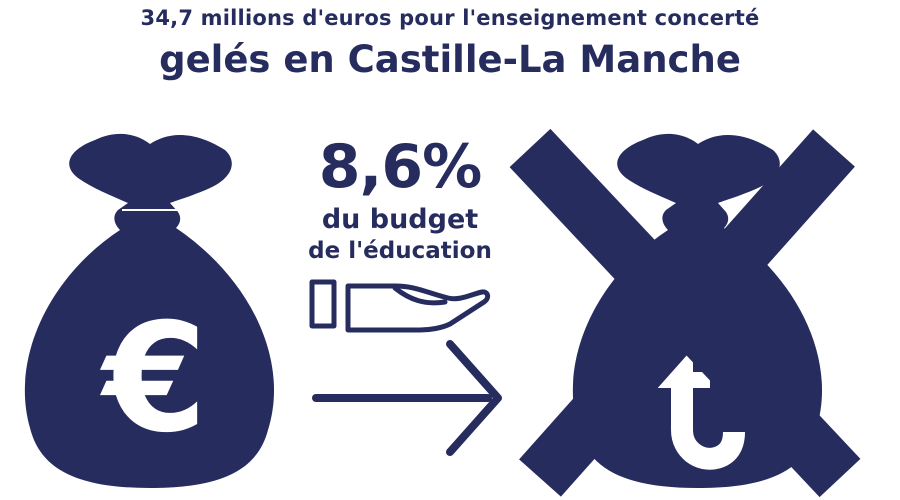  What do you see at coordinates (400, 219) in the screenshot?
I see `subtitle-line-1: du budget` at bounding box center [400, 219].